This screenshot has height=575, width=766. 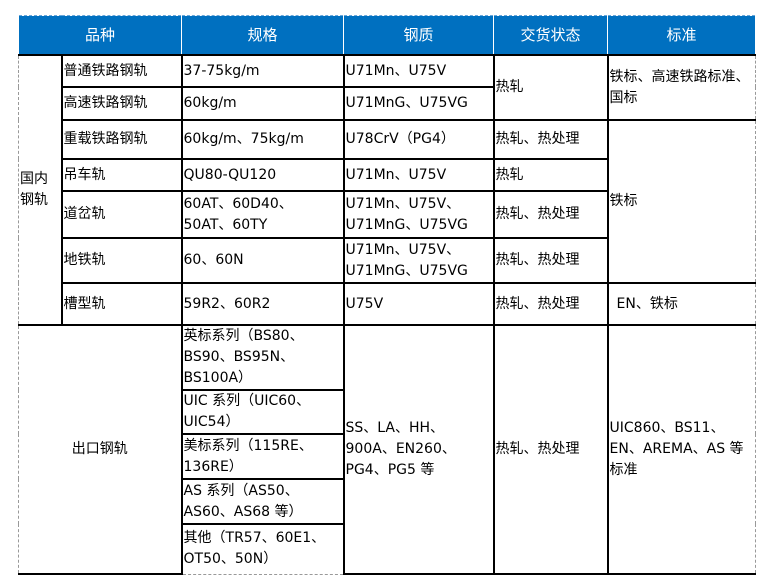 I want to click on export-standard: UIC860、BS11、EN、AREMA、AS 等标准, so click(x=681, y=449).